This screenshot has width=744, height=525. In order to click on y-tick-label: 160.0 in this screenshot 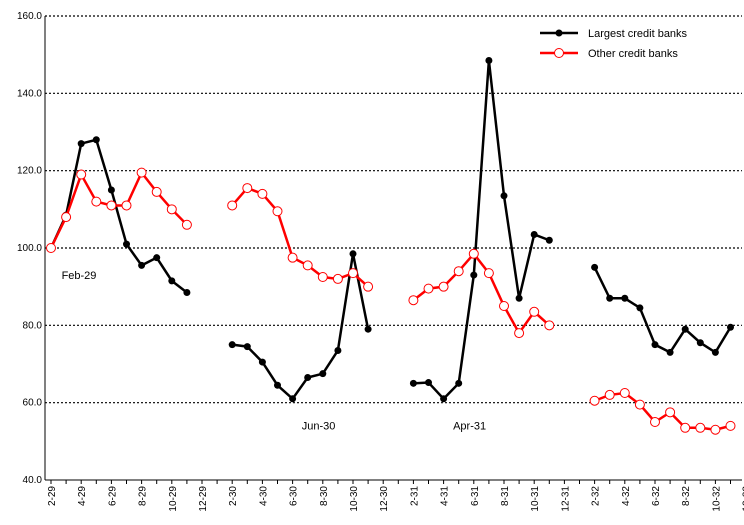, I will do `click(29, 16)`.